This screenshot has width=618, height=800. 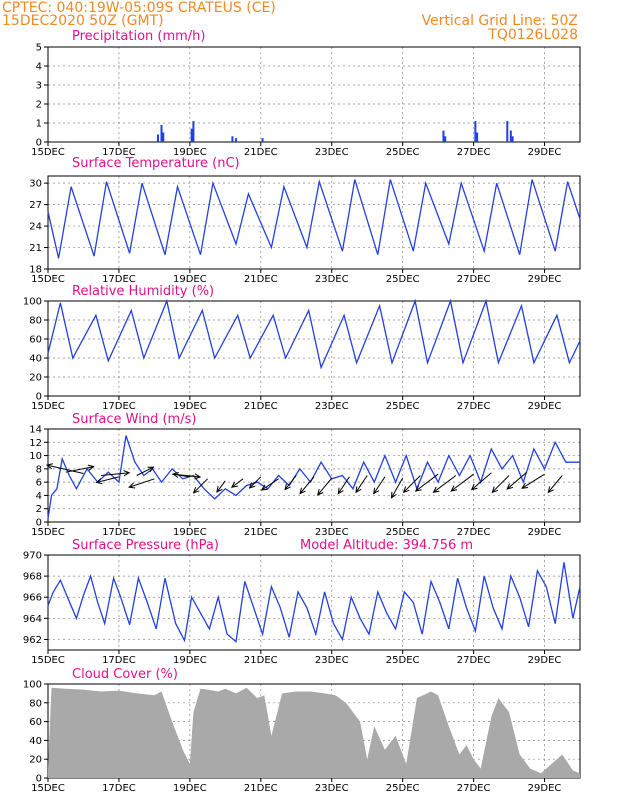 What do you see at coordinates (403, 406) in the screenshot?
I see `rh-xtick-label: 25DEC` at bounding box center [403, 406].